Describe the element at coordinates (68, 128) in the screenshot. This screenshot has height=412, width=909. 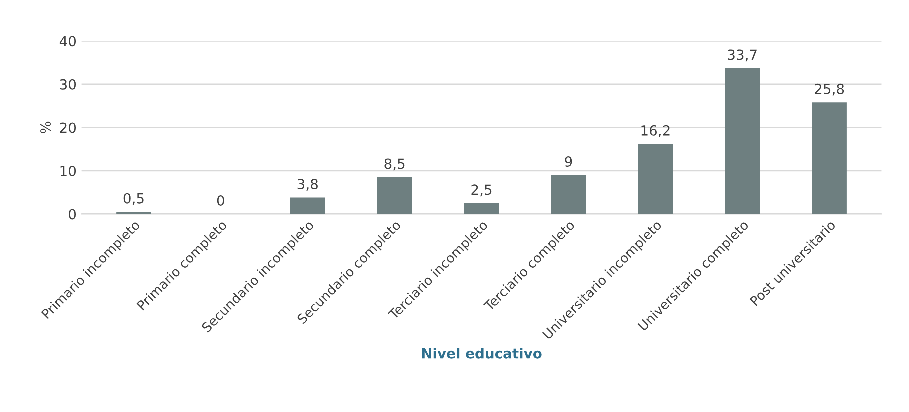
I see `y-tick-label: 20` at that location.